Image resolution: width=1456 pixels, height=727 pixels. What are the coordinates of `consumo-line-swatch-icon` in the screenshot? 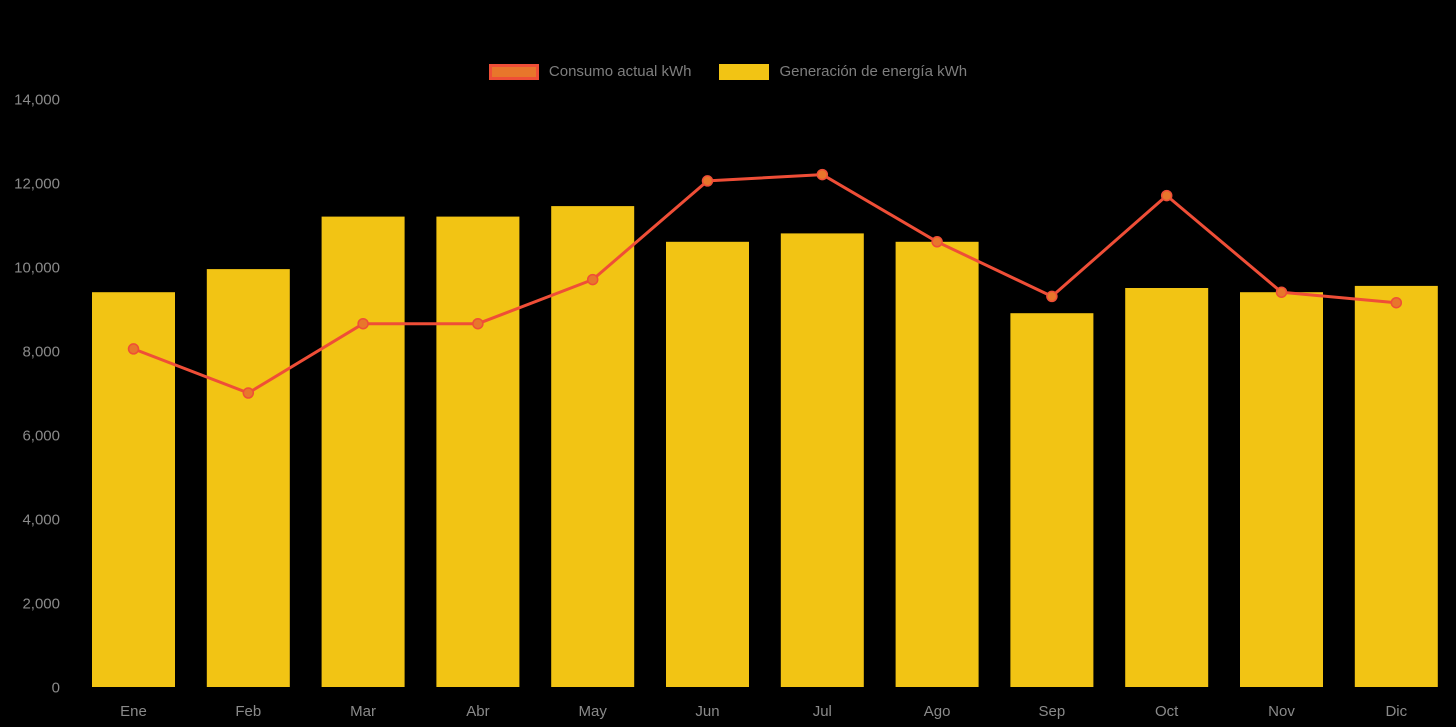 It's located at (513, 72).